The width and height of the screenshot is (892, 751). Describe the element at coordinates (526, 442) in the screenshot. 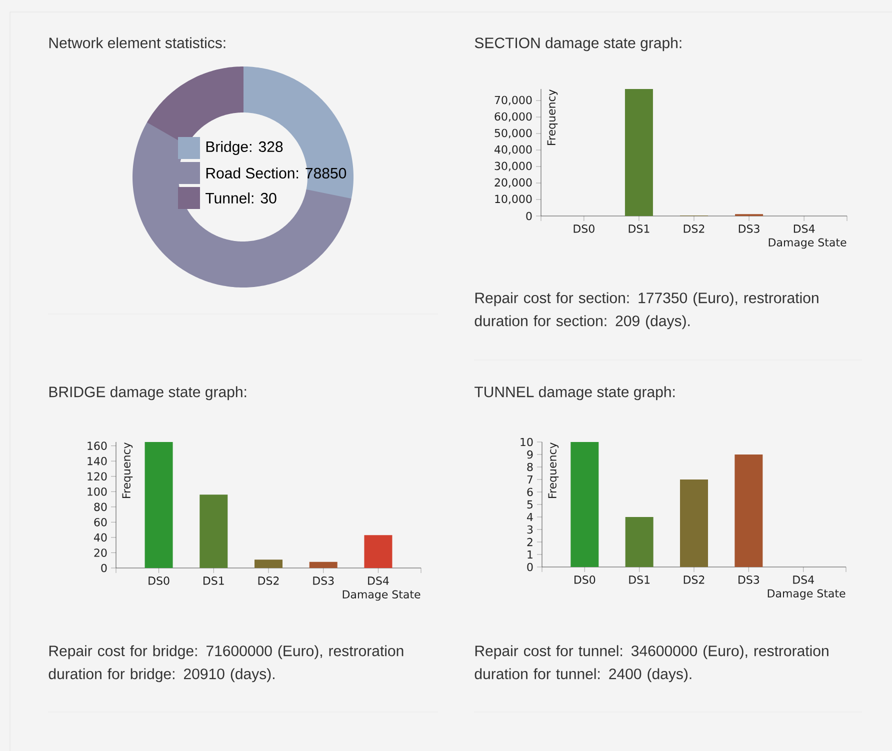

I see `y-tick-label: 10` at that location.